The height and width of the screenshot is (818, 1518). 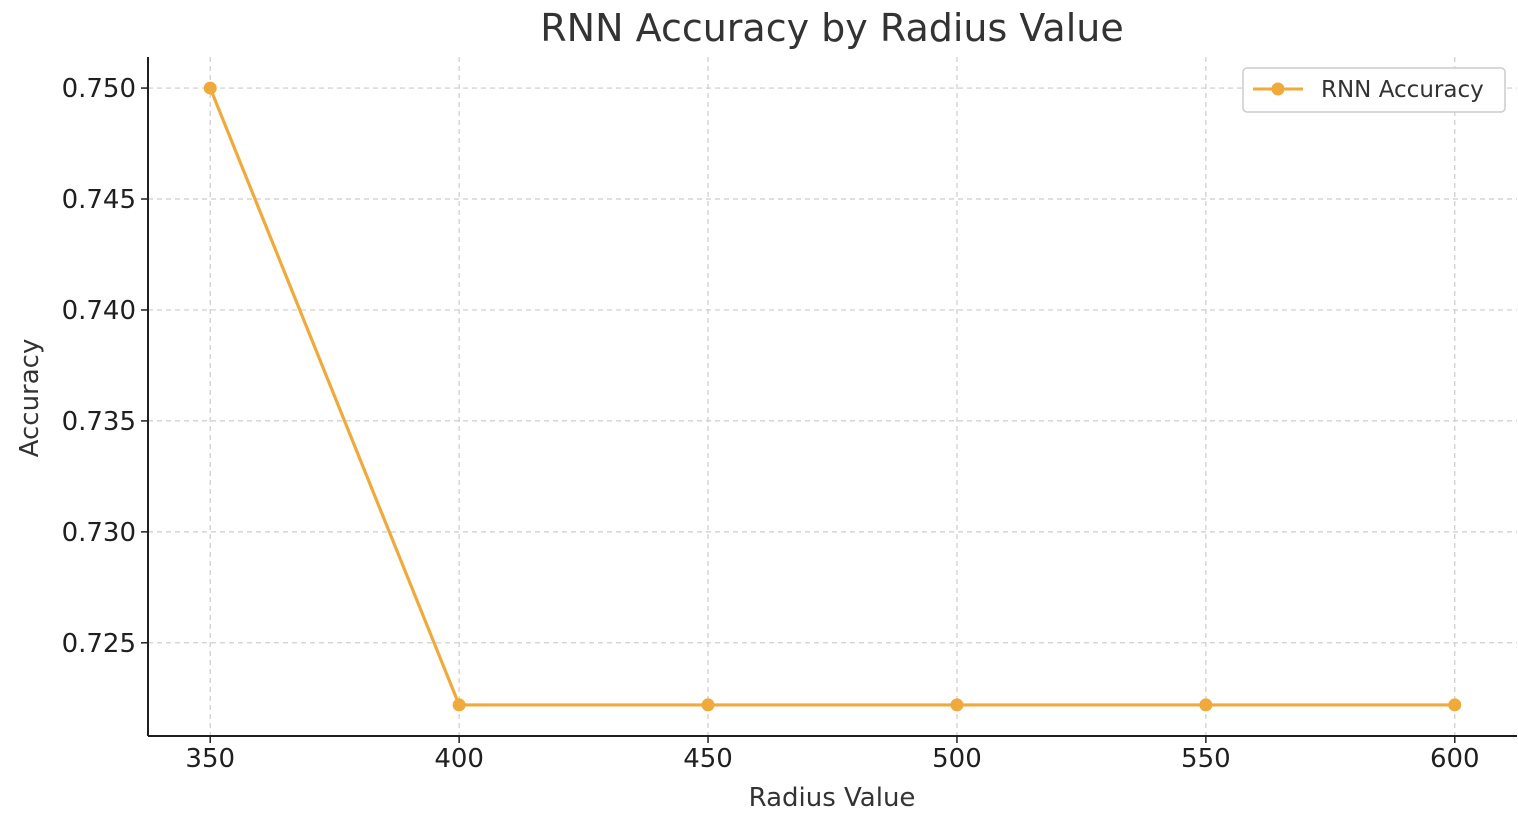 I want to click on legend-box, so click(x=1374, y=90).